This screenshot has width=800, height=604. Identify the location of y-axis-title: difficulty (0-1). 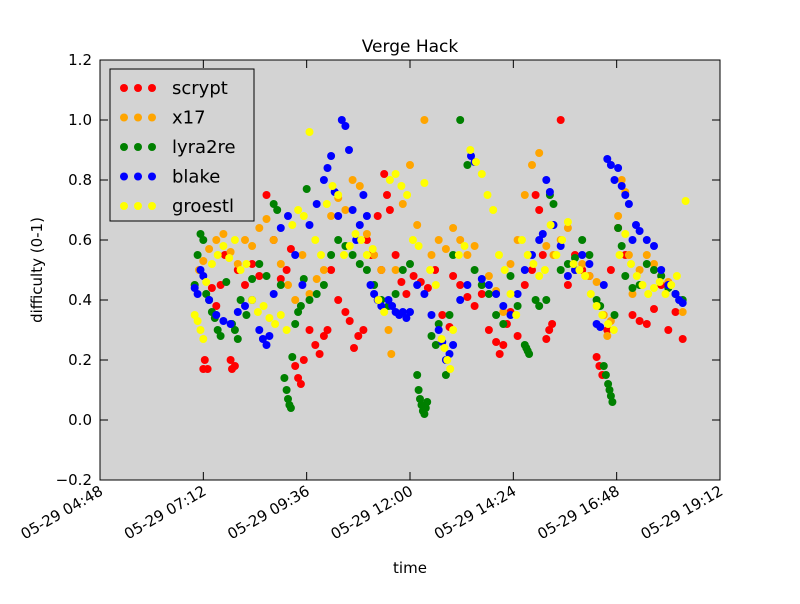
(37, 270).